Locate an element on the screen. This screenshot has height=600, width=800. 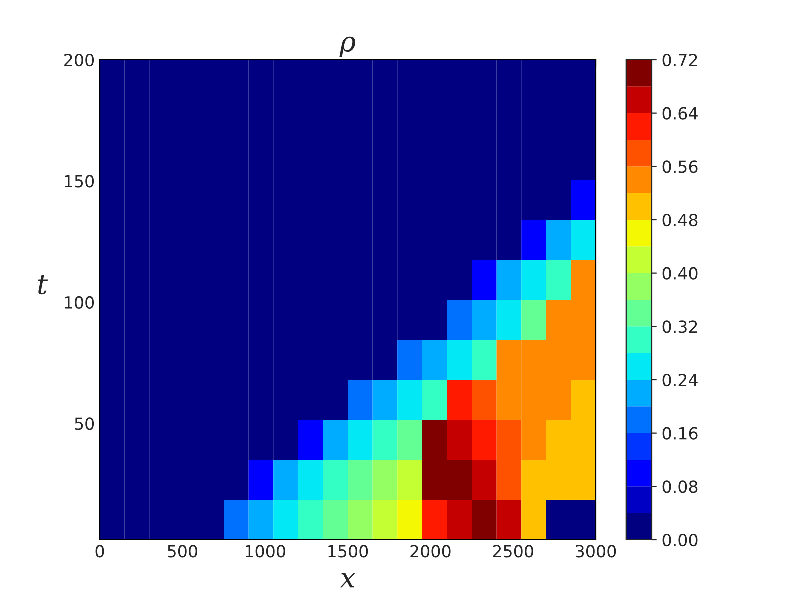
y-axis-title: t is located at coordinates (43, 285).